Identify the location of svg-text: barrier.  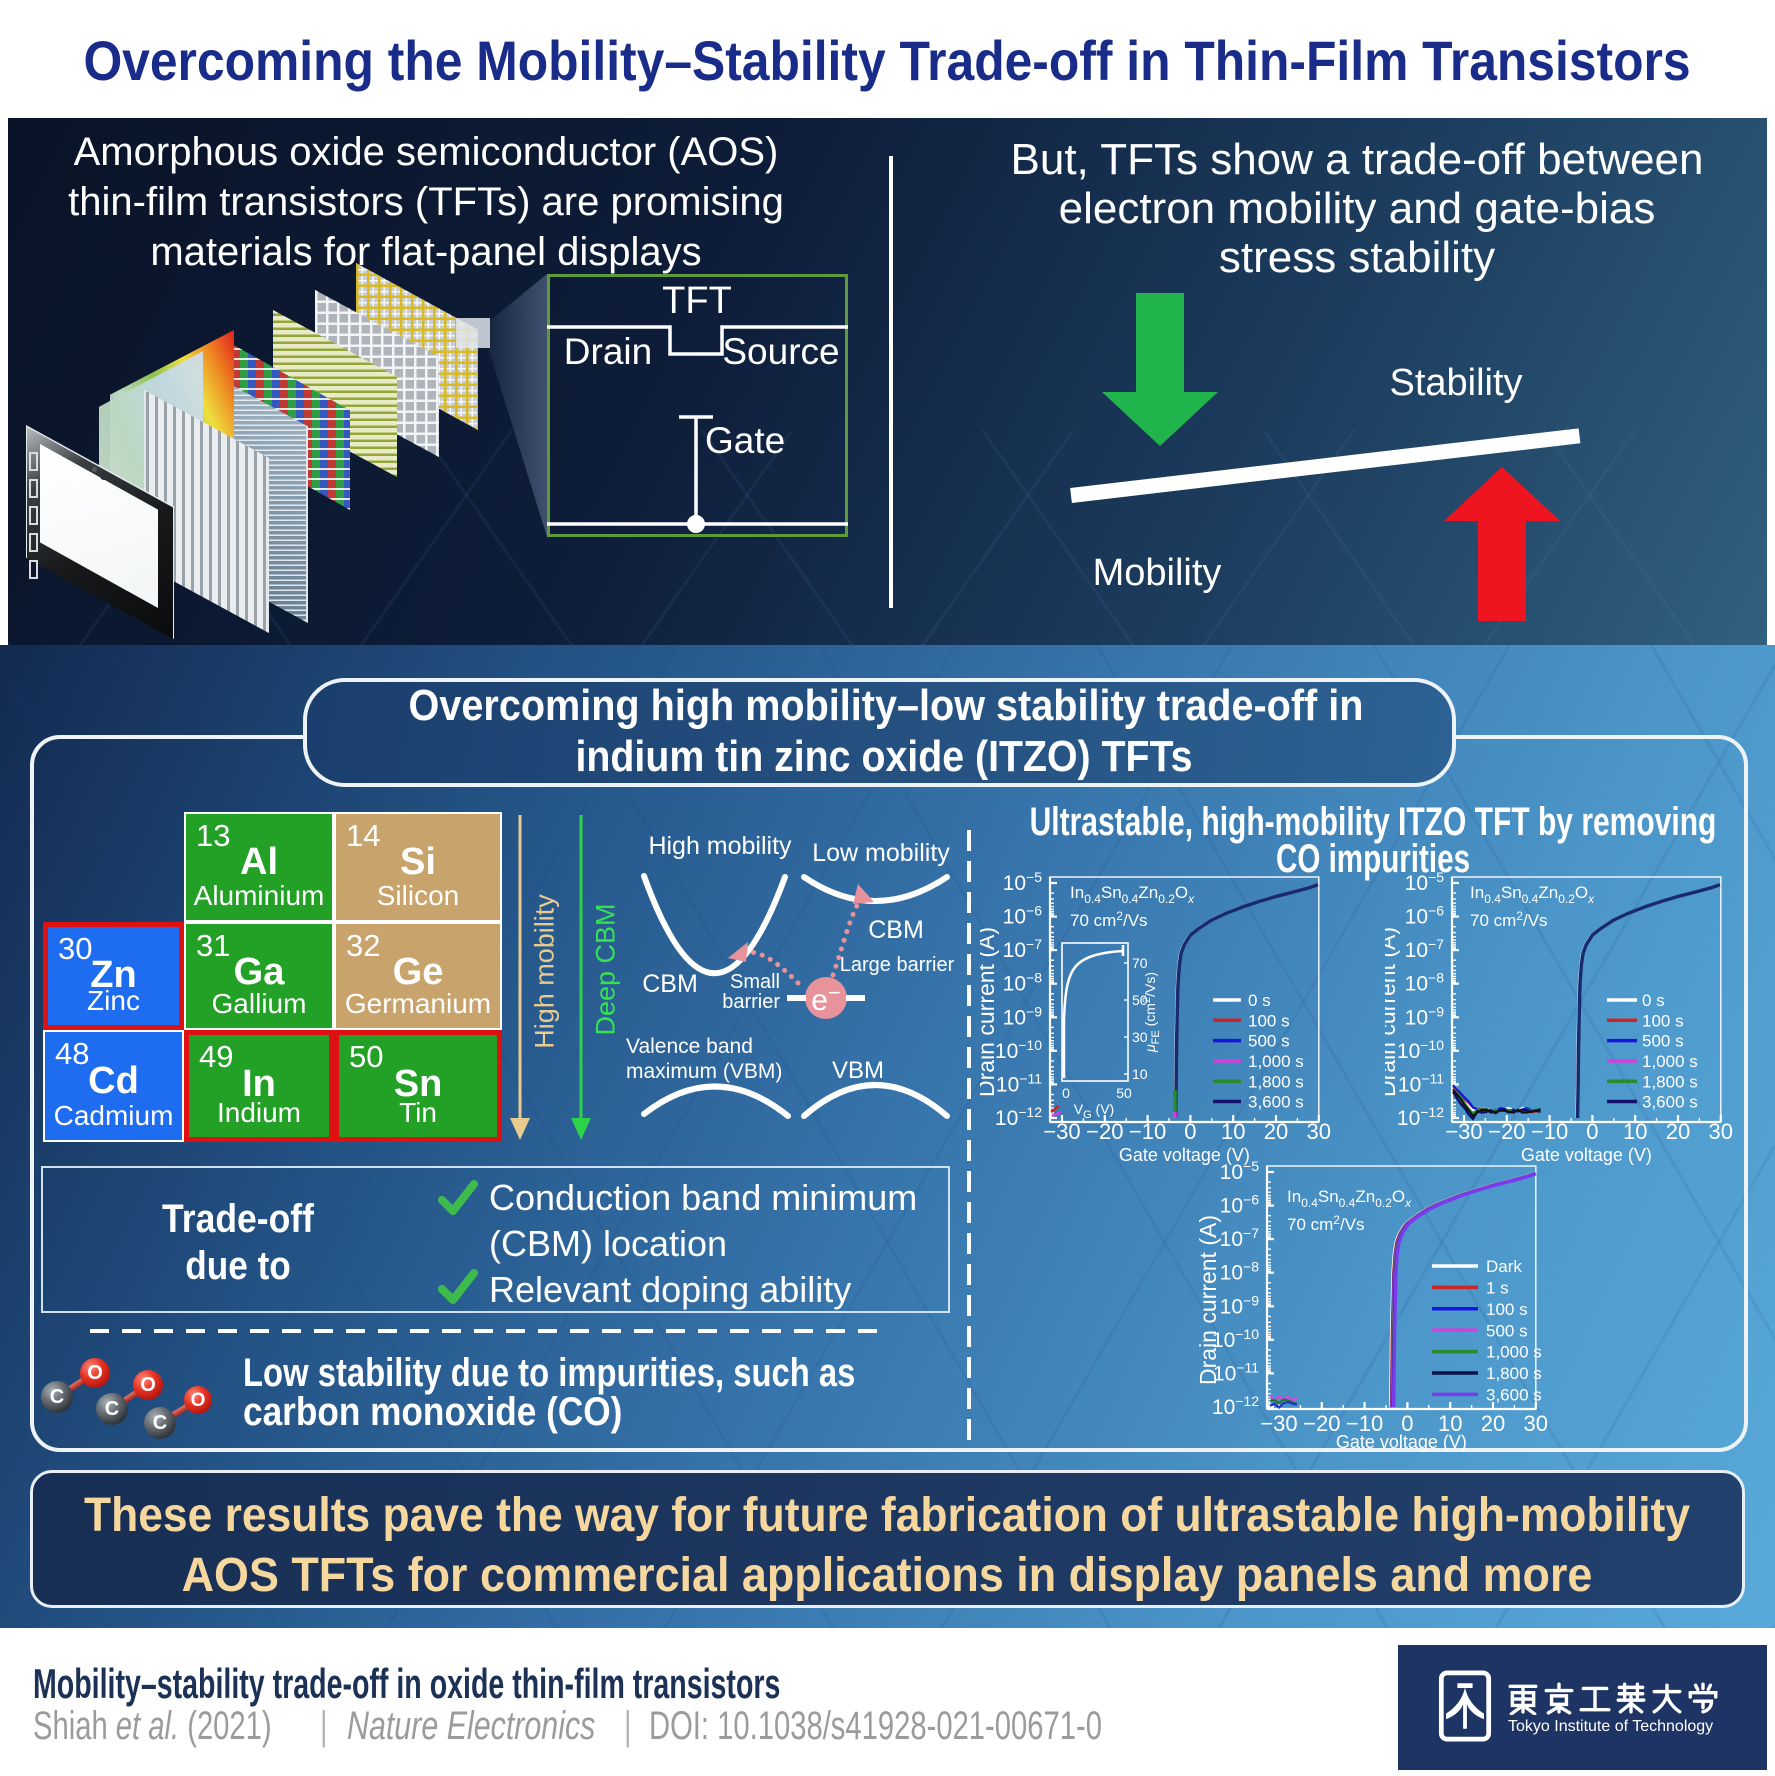
(751, 1002).